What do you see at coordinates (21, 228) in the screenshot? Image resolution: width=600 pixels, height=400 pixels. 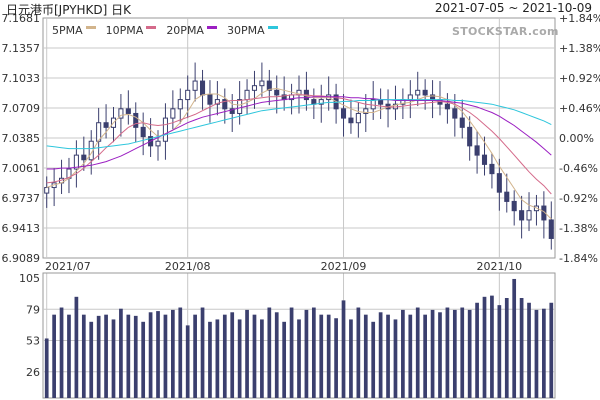 I see `price-y-tick-label: 6.9413` at bounding box center [21, 228].